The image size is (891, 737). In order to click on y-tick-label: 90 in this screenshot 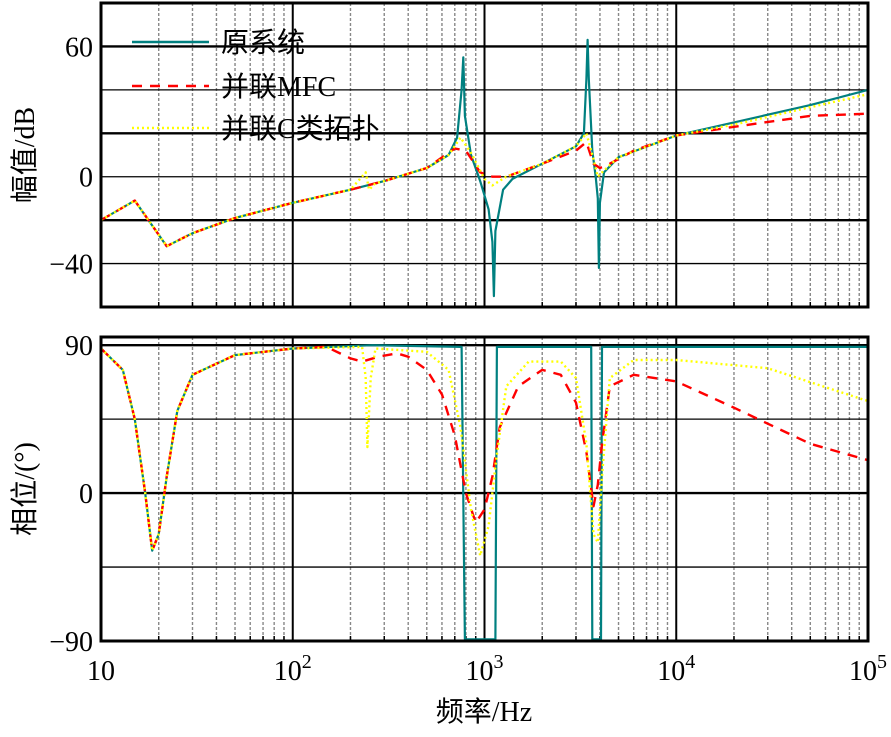, I will do `click(79, 346)`.